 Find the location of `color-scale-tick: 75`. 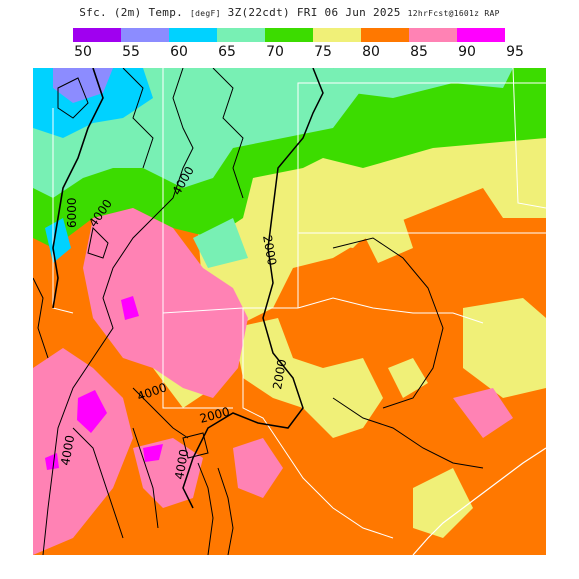

color-scale-tick: 75 is located at coordinates (323, 52).